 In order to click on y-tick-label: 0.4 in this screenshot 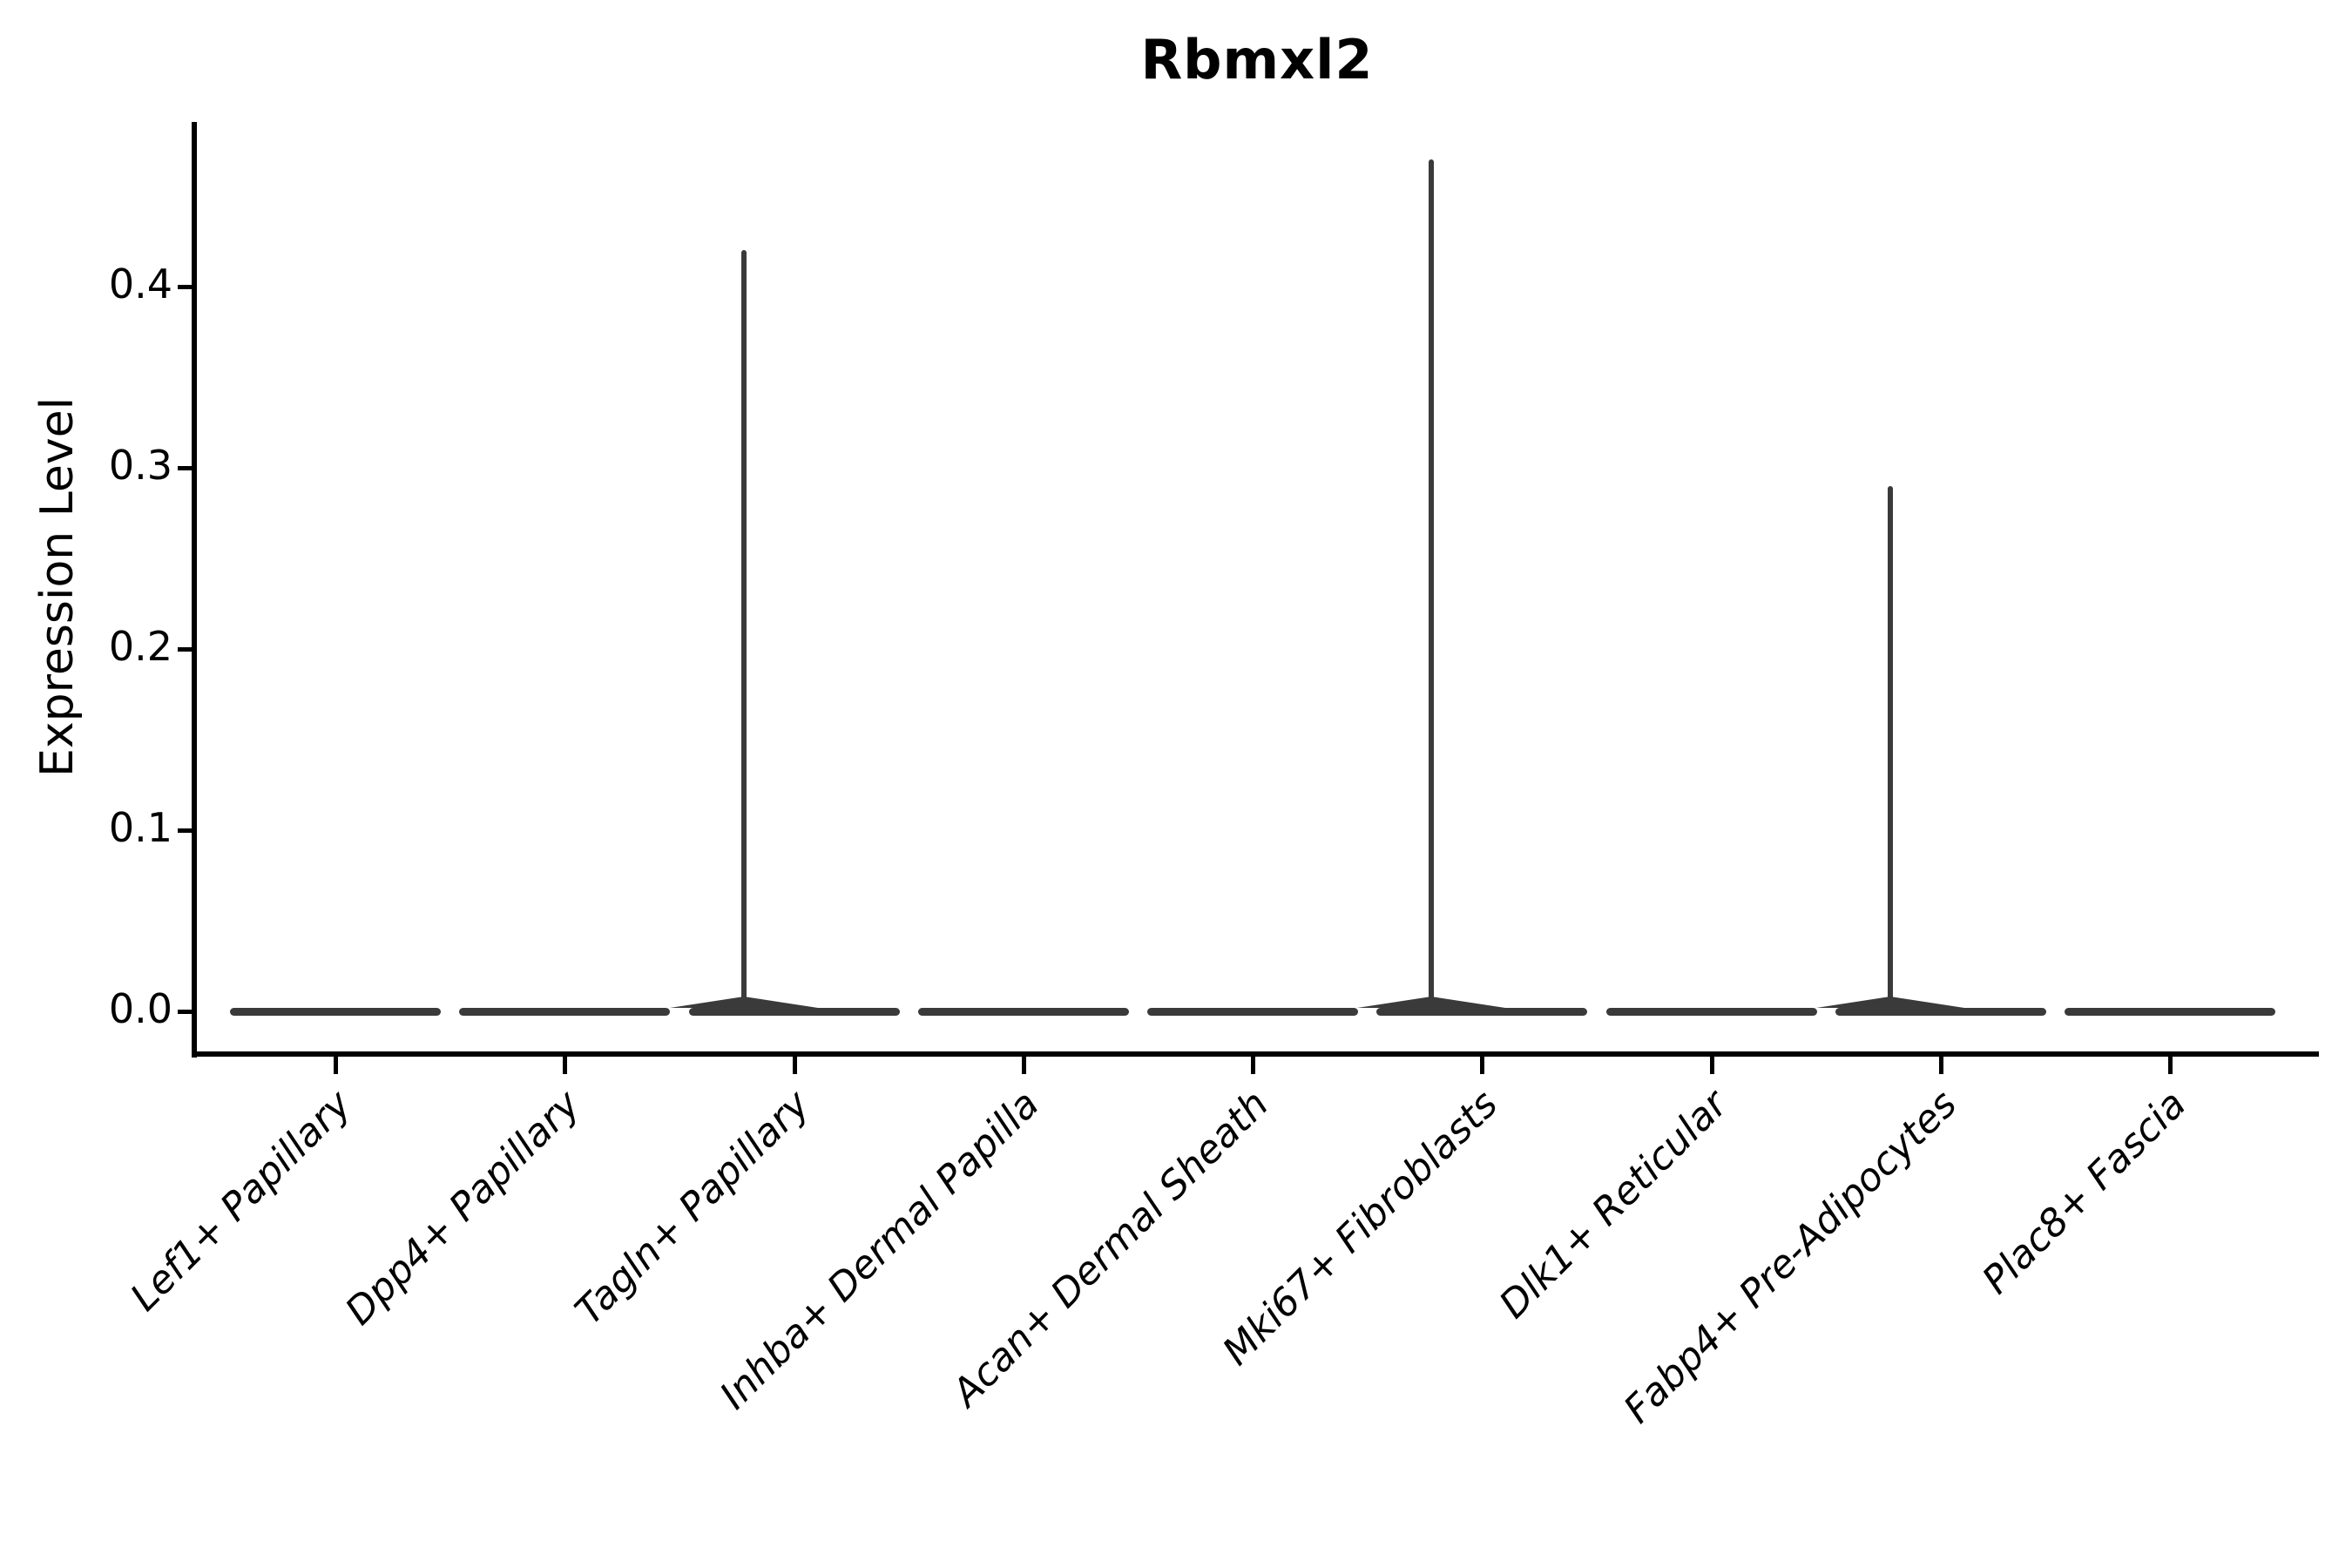, I will do `click(140, 284)`.